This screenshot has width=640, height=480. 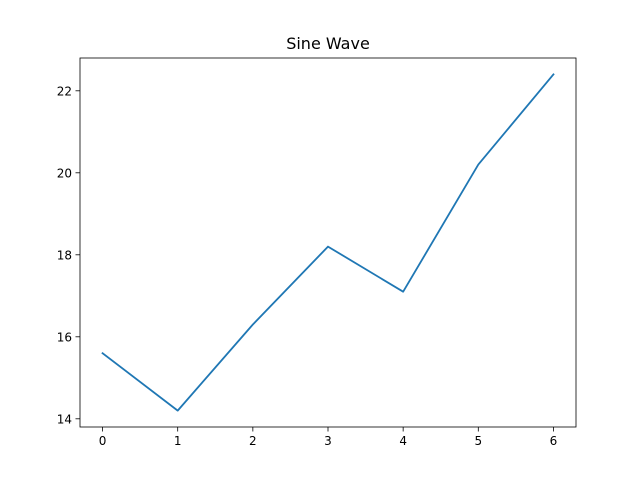 I want to click on x-tick-label: 1, so click(x=178, y=441).